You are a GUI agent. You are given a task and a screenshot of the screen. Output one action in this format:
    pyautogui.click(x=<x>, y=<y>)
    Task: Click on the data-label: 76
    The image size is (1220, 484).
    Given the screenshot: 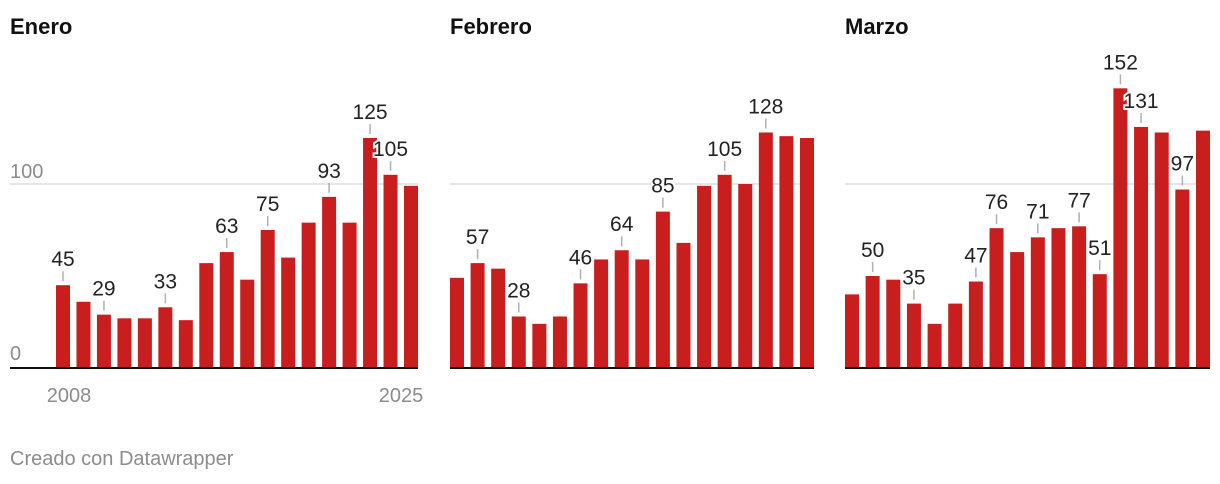 What is the action you would take?
    pyautogui.click(x=996, y=202)
    